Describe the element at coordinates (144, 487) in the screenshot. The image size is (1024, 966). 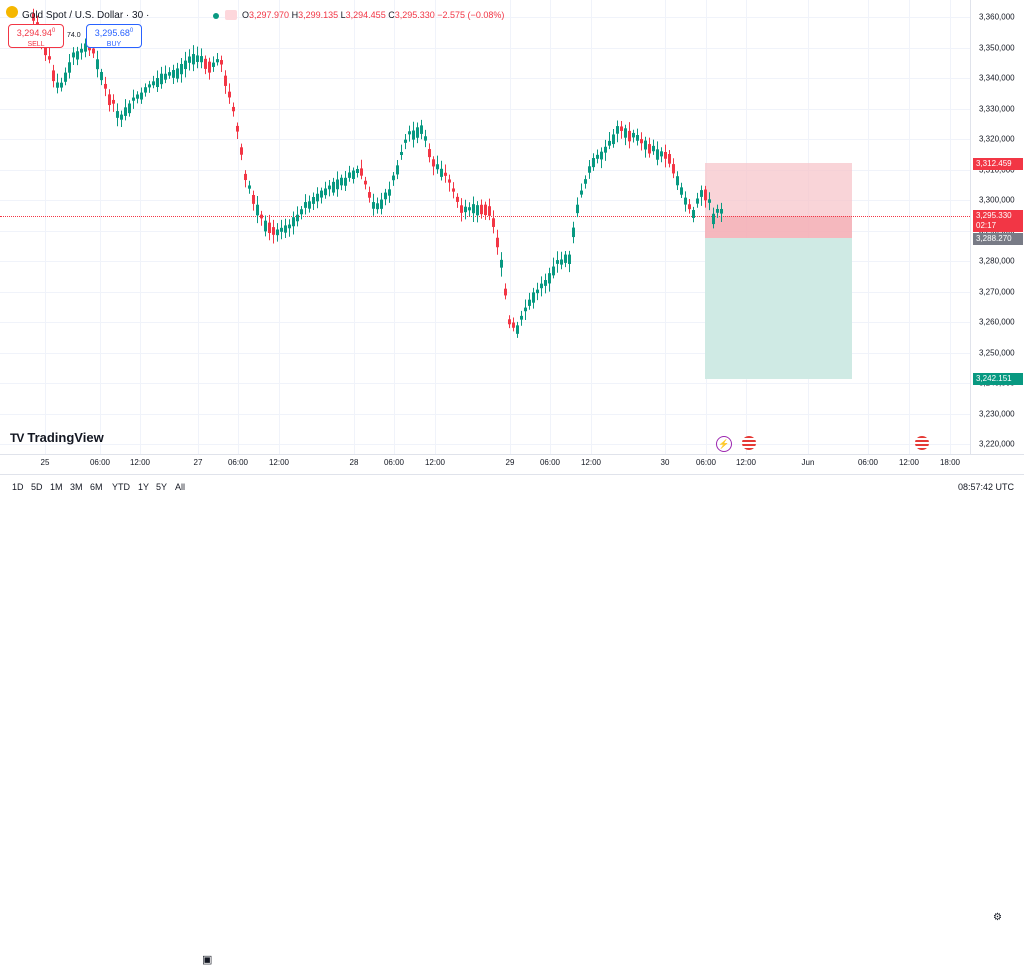
I see `range-button-1y: 1Y` at that location.